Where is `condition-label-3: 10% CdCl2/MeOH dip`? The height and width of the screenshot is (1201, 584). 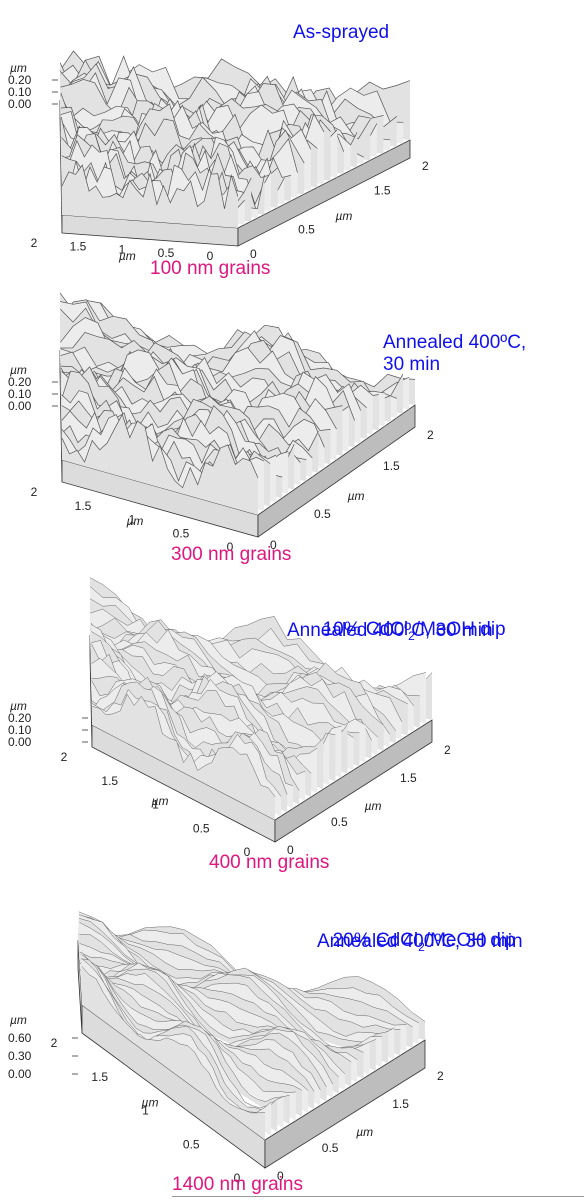
condition-label-3: 10% CdCl2/MeOH dip is located at coordinates (409, 622).